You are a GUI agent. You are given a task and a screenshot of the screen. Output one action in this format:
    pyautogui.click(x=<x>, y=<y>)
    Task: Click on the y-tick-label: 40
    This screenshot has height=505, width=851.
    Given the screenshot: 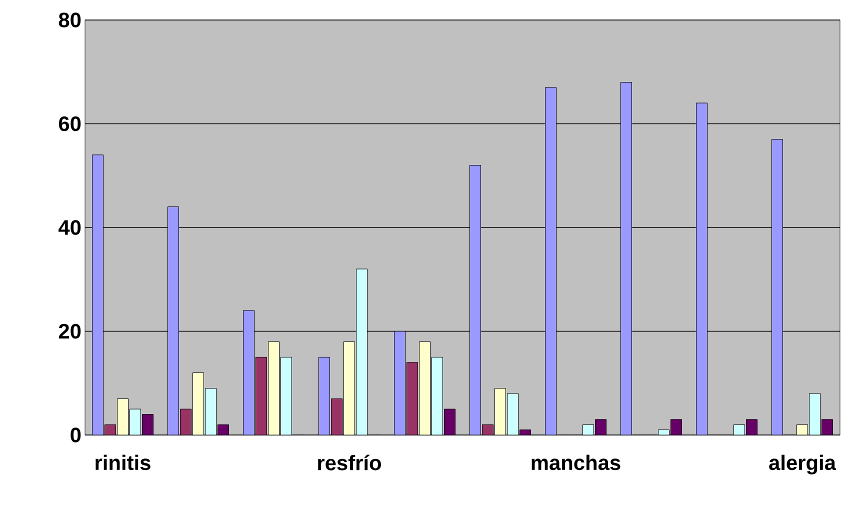 What is the action you would take?
    pyautogui.click(x=69, y=227)
    